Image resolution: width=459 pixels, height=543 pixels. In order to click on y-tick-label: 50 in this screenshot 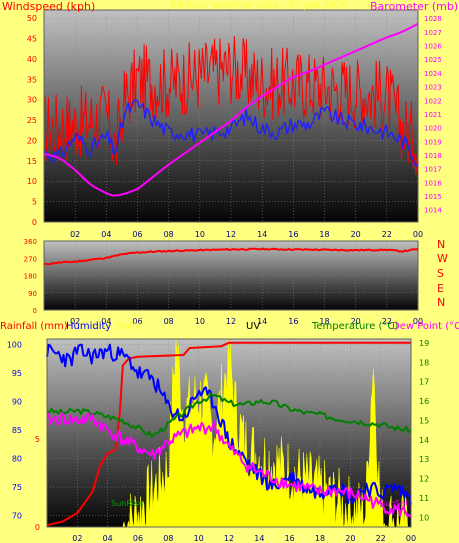, I will do `click(32, 18)`.